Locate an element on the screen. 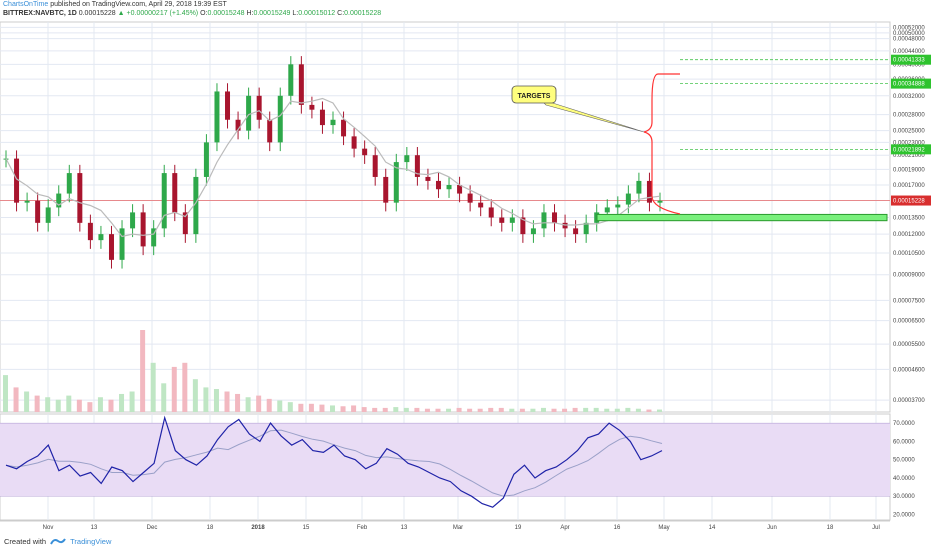 This screenshot has width=932, height=550. time-axis-label: 14 is located at coordinates (712, 528).